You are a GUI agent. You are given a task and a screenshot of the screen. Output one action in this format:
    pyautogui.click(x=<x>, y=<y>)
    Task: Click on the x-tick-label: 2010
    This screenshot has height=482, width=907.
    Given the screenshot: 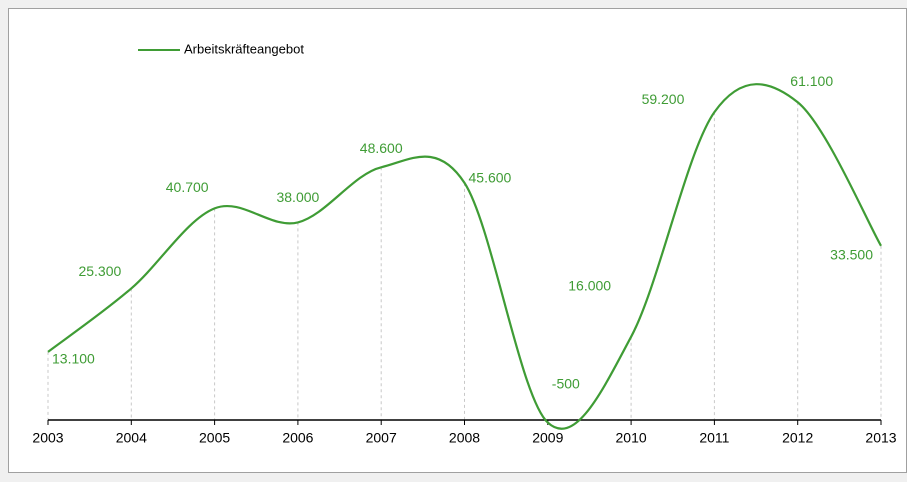 What is the action you would take?
    pyautogui.click(x=631, y=438)
    